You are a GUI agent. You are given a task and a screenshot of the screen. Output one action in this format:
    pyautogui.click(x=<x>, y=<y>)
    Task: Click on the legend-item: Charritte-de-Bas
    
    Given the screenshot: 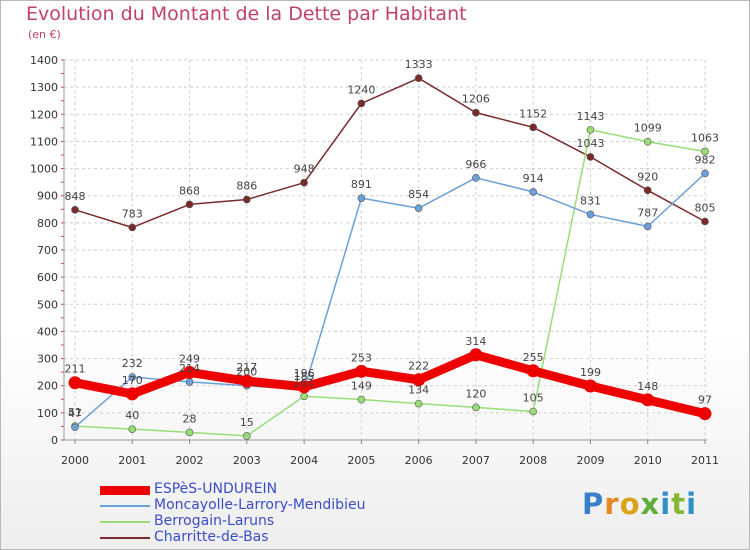 What is the action you would take?
    pyautogui.click(x=250, y=537)
    